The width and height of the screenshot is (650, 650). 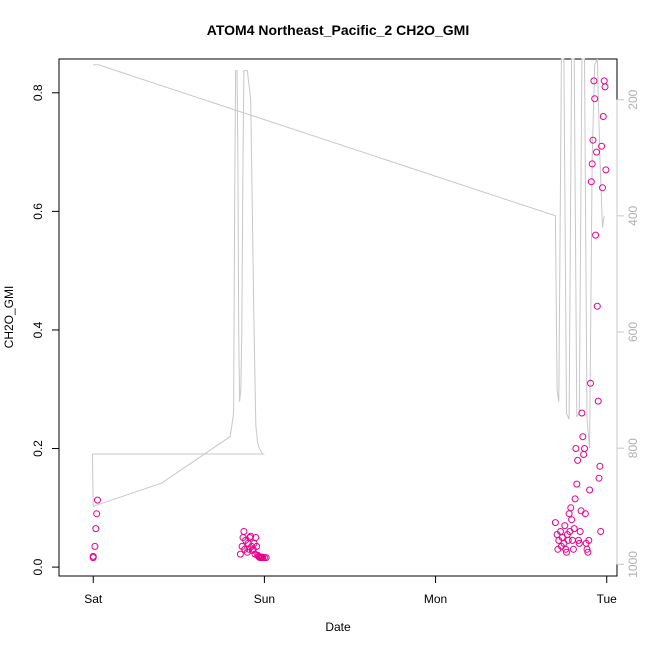 I want to click on y-axis-right: 200 400 600 800 1000, so click(x=628, y=333).